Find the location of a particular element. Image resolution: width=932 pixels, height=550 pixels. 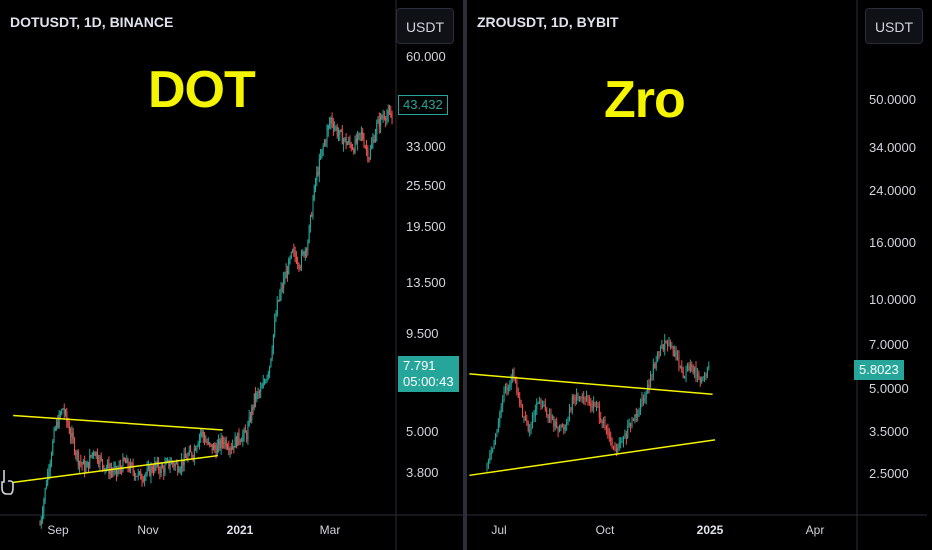

dot-currency-button: USDT is located at coordinates (425, 26).